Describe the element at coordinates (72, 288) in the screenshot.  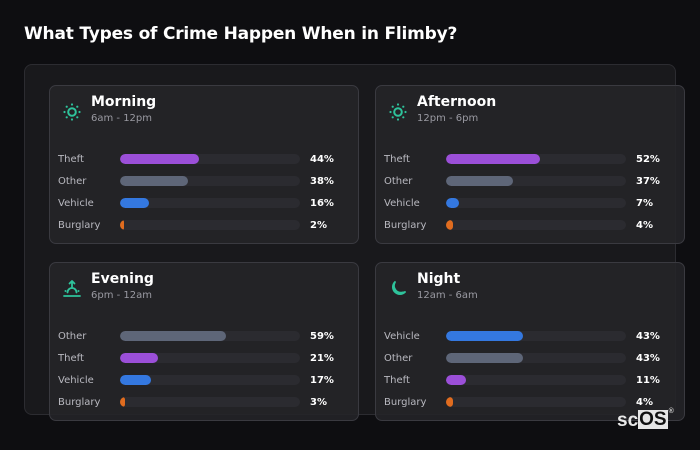
I see `sunset-icon` at that location.